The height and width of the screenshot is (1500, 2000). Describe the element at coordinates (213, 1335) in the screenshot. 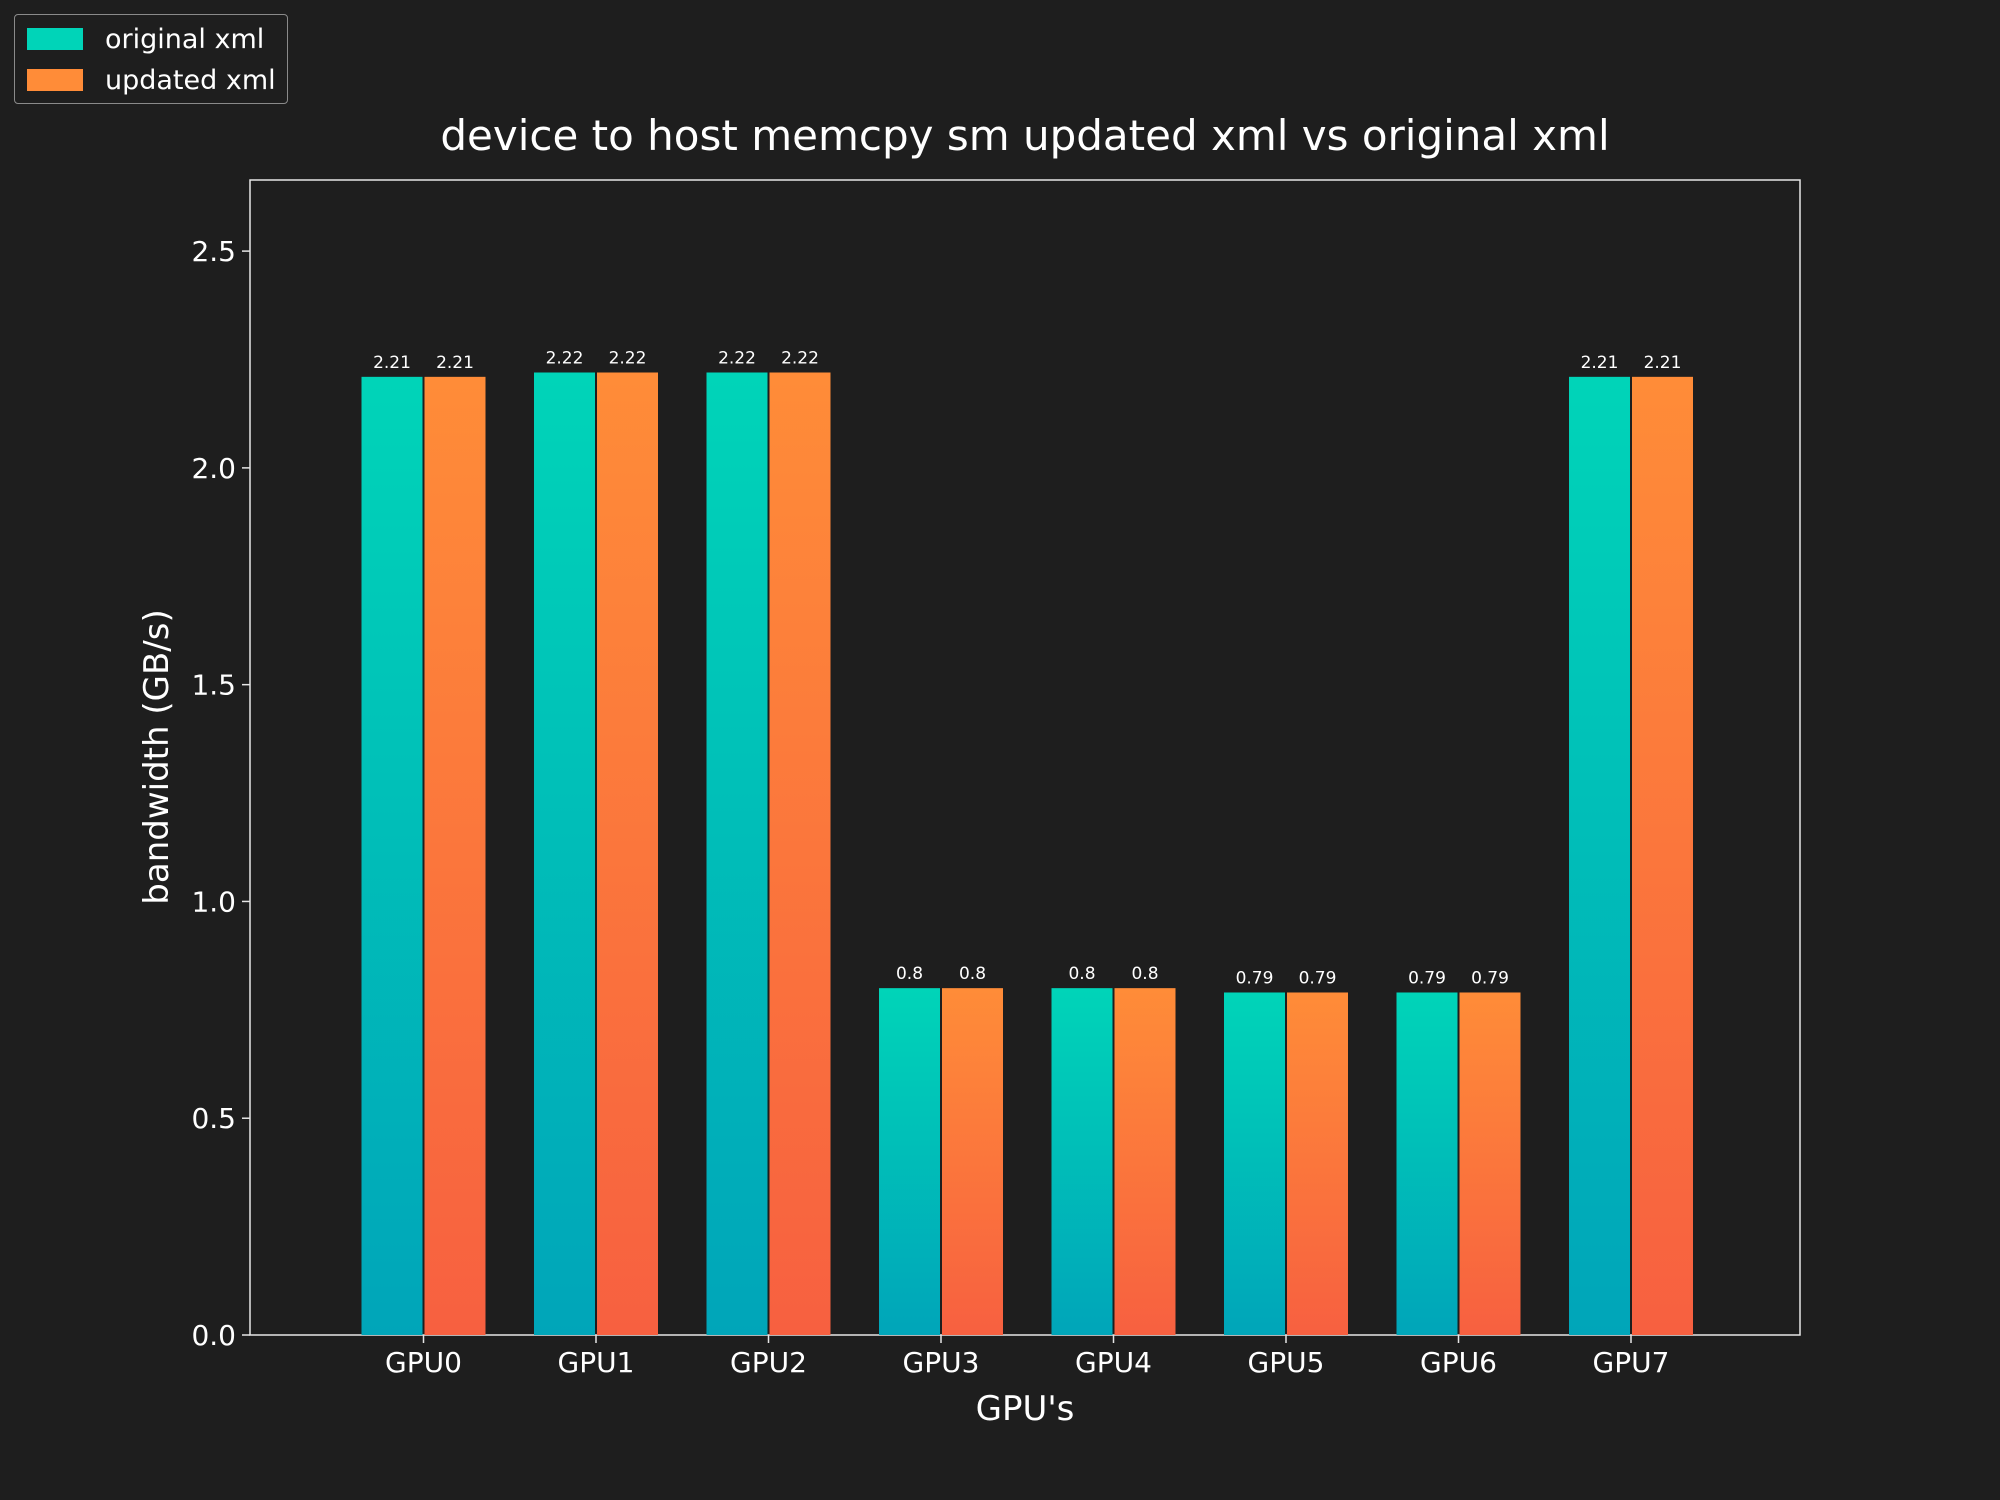

I see `y-tick-label: 0.0` at that location.